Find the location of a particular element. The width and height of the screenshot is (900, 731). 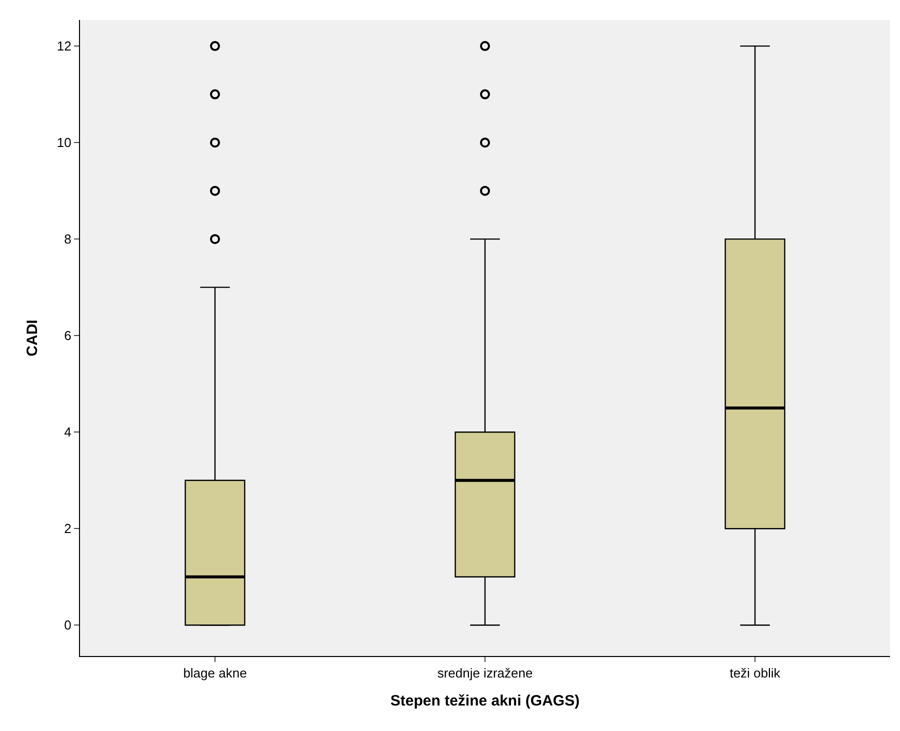

y-tick-label: 2 is located at coordinates (68, 528).